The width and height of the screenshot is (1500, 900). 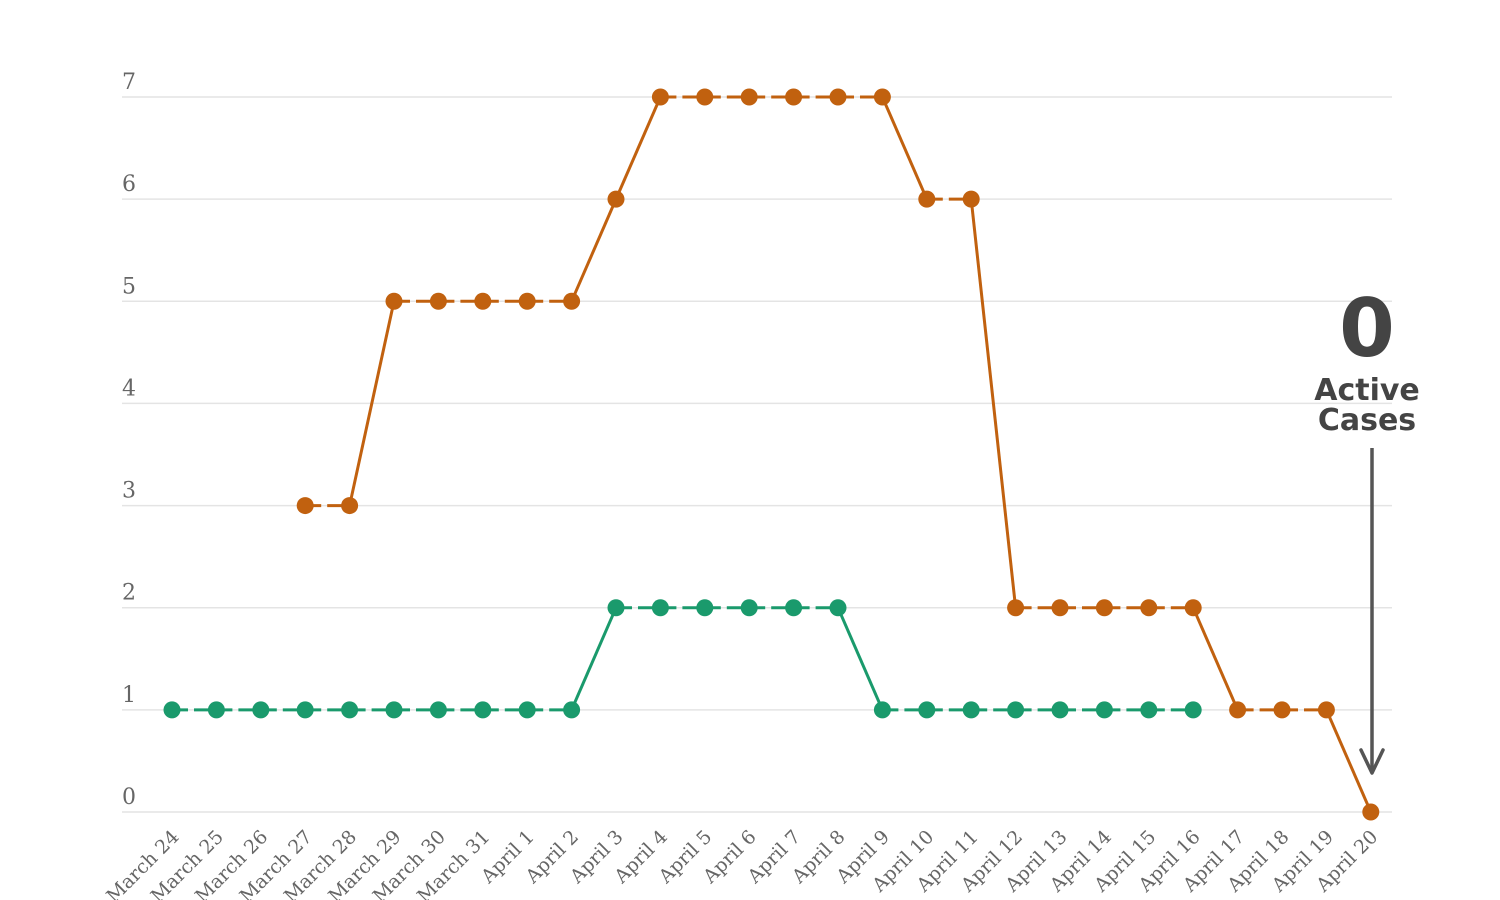 I want to click on y-tick-label-5: 5, so click(x=129, y=286).